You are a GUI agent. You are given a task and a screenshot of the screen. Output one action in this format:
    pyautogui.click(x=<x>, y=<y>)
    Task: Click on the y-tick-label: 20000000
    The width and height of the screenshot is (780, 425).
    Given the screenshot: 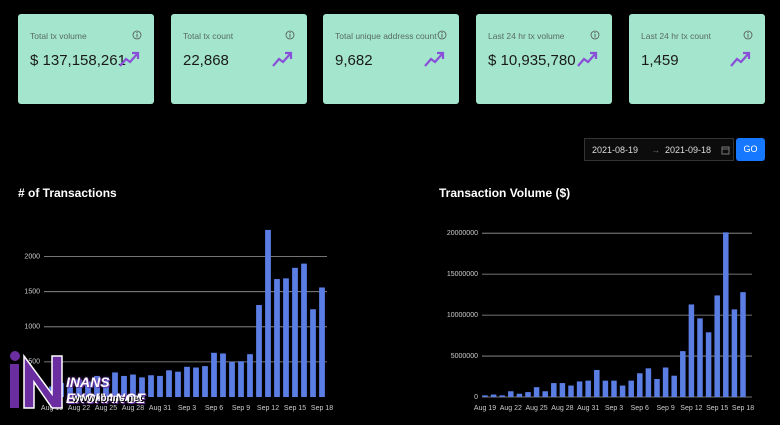 What is the action you would take?
    pyautogui.click(x=462, y=233)
    